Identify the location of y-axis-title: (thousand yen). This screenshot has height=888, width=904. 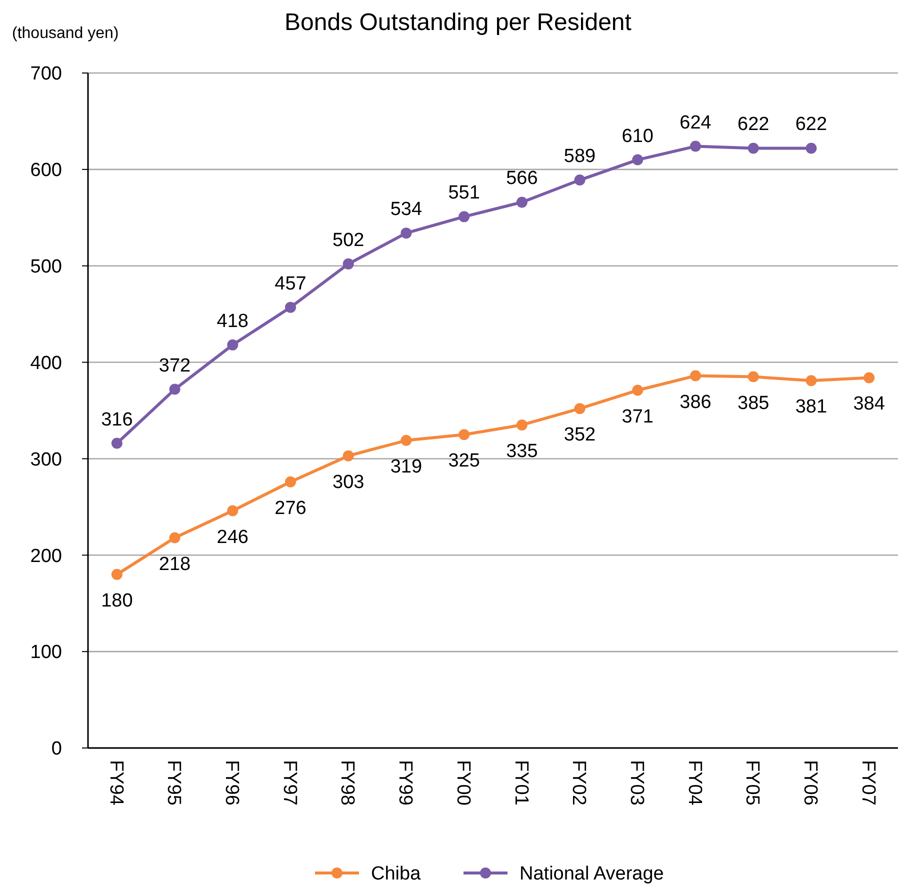
(65, 33).